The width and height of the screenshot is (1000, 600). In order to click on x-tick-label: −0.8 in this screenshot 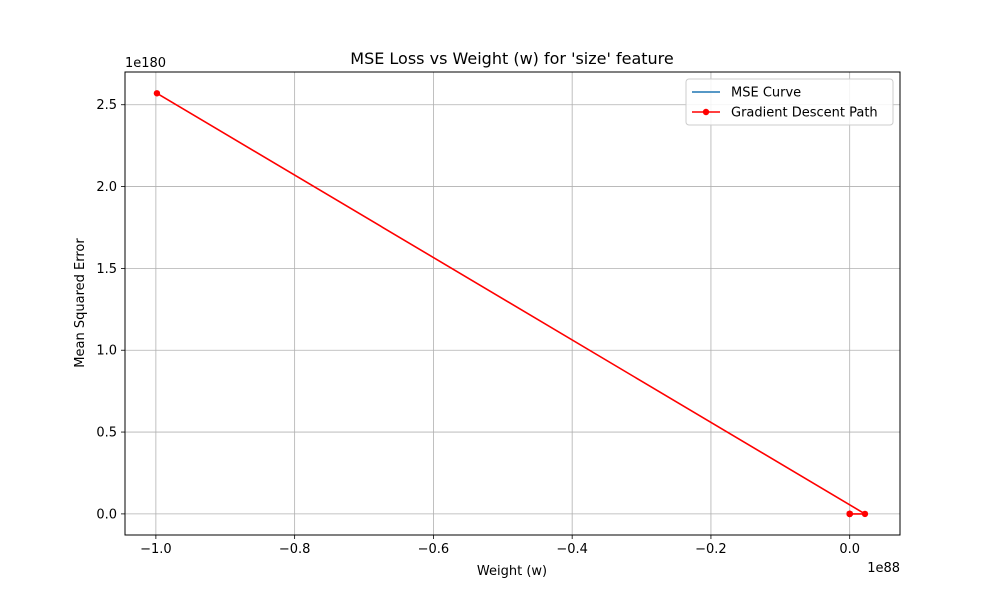, I will do `click(295, 549)`.